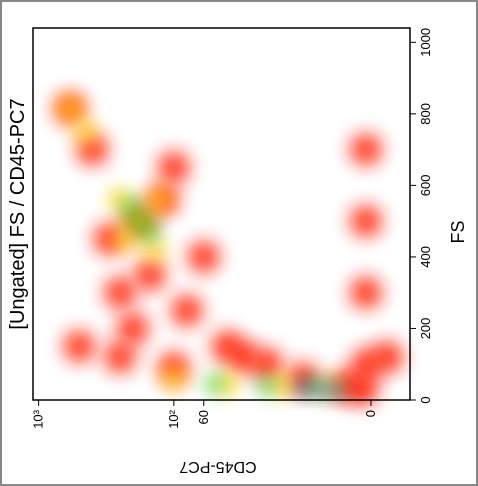 Image resolution: width=478 pixels, height=486 pixels. Describe the element at coordinates (18, 213) in the screenshot. I see `chart-title: [Ungated] FS / CD45-PC7` at that location.